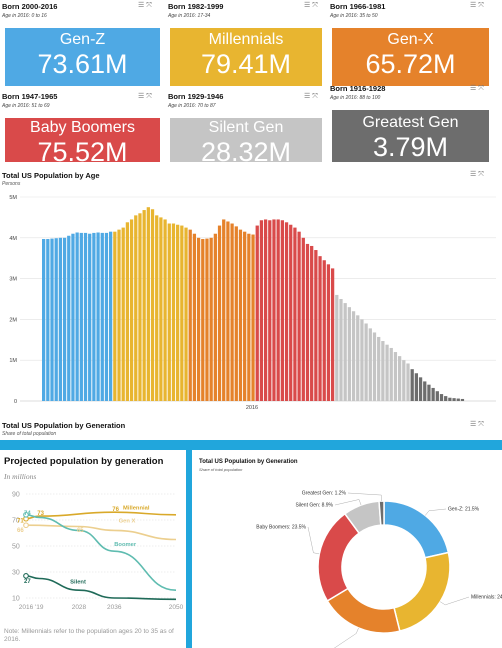 The height and width of the screenshot is (648, 502). What do you see at coordinates (246, 57) in the screenshot?
I see `card-tile-millennials: Millennials 79.41M` at bounding box center [246, 57].